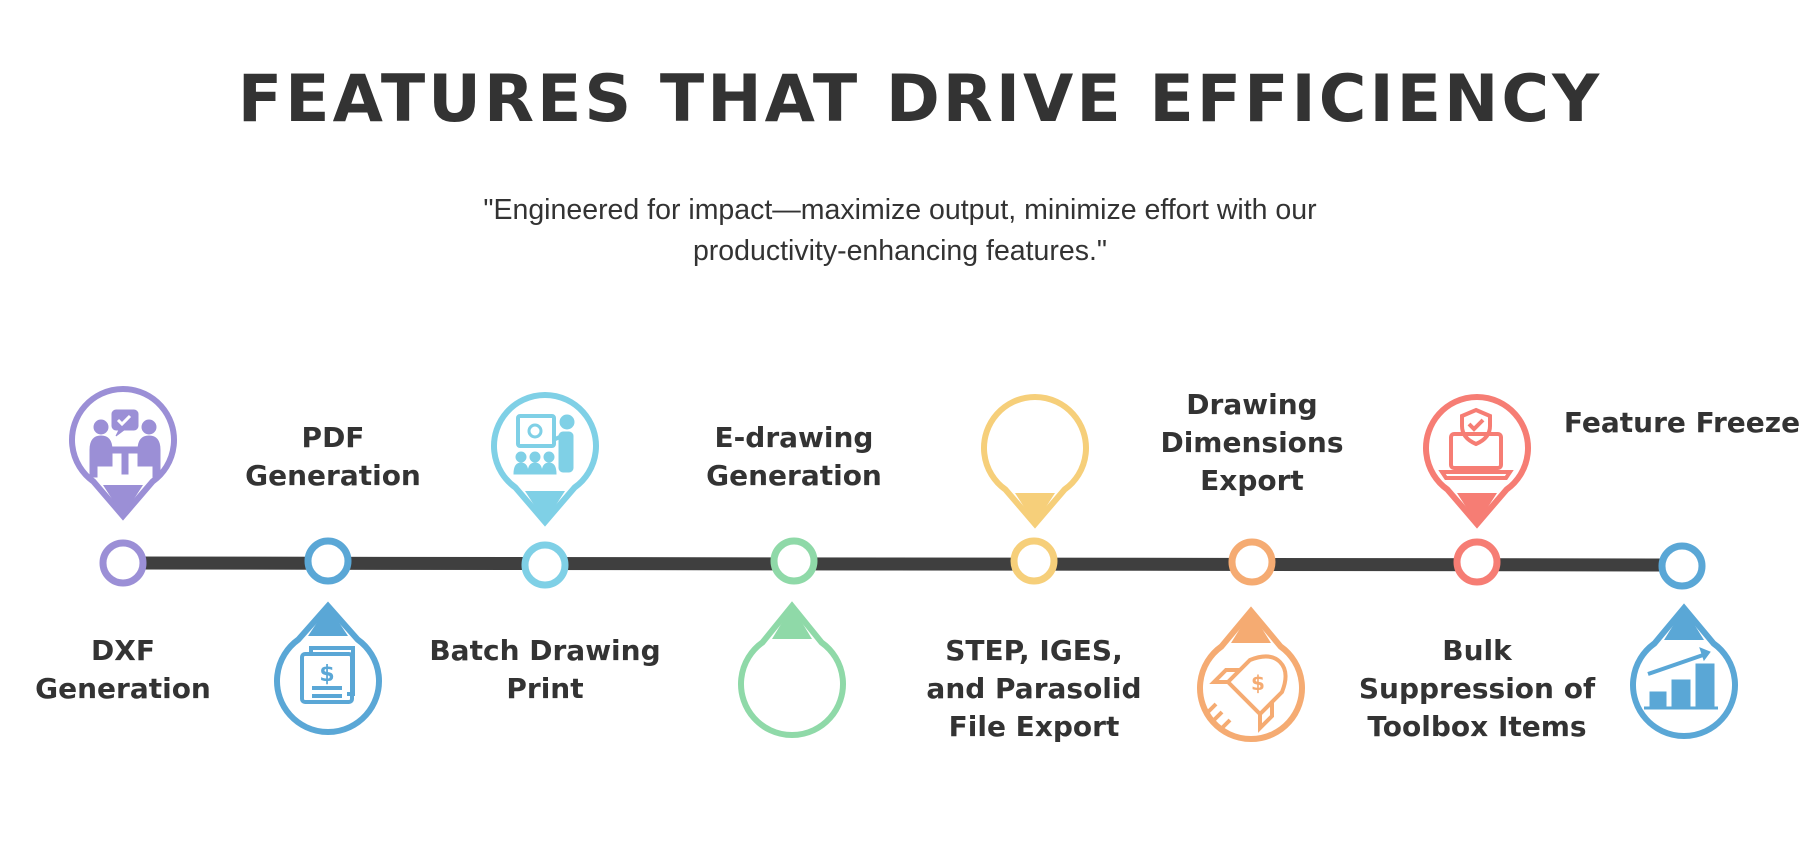 This screenshot has height=865, width=1805. What do you see at coordinates (1476, 443) in the screenshot?
I see `laptop-shield-icon` at bounding box center [1476, 443].